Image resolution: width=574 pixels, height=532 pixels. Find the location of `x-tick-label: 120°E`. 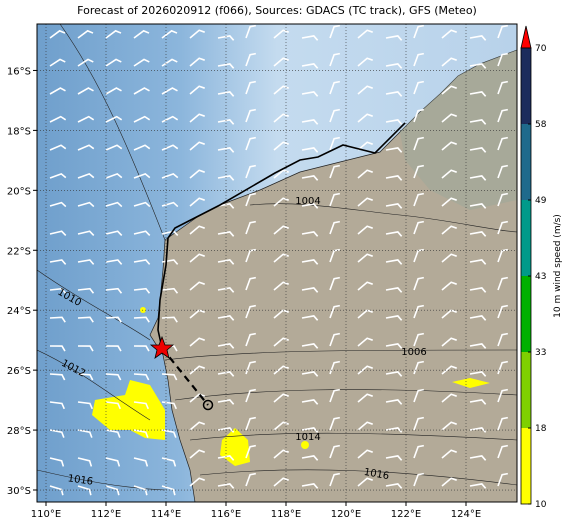

x-tick-label: 120°E is located at coordinates (346, 514).